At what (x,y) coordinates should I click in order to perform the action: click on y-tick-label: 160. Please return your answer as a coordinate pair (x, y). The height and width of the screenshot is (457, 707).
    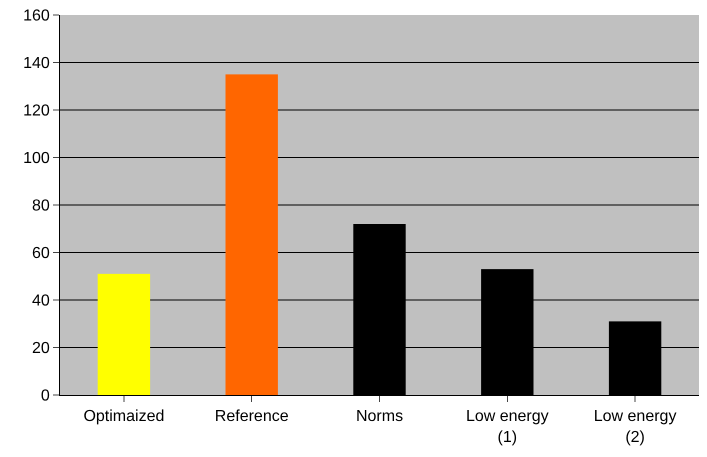
    Looking at the image, I should click on (36, 16).